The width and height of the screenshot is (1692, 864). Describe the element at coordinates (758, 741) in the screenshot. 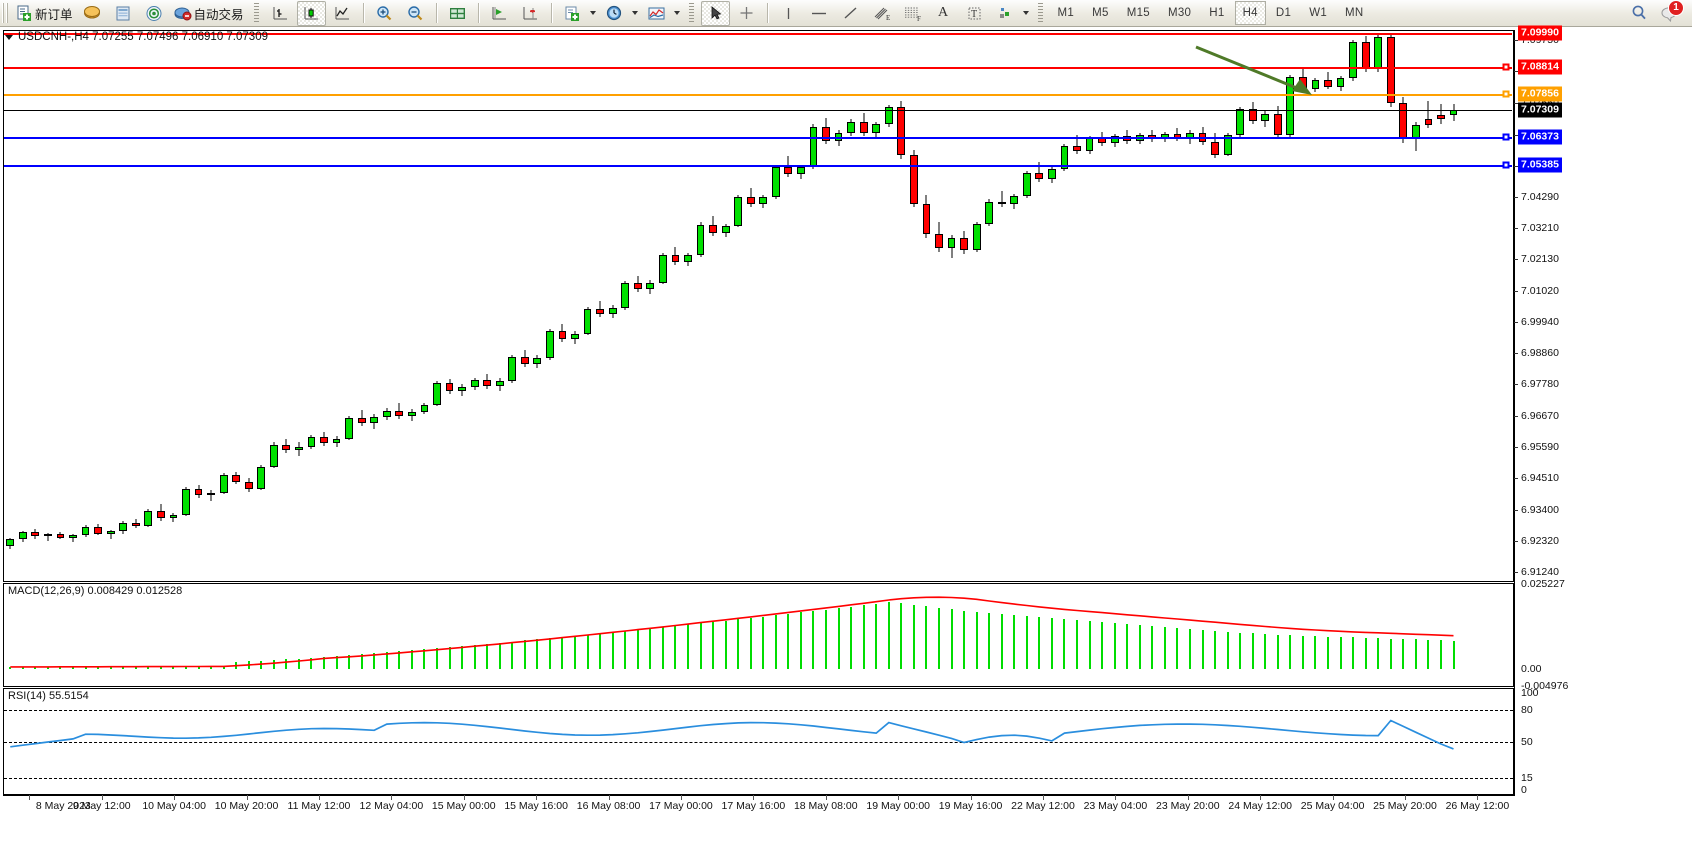

I see `rsi-pane: RSI(14) 55.5154` at that location.